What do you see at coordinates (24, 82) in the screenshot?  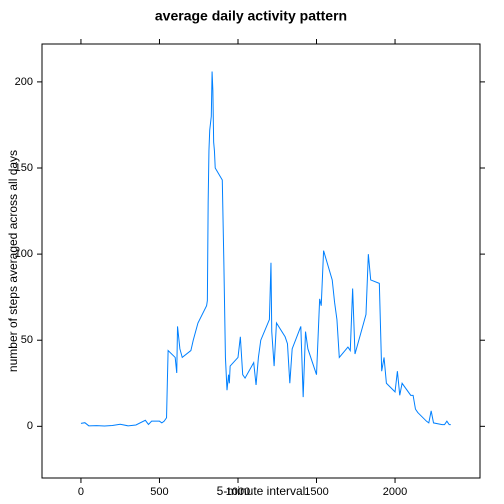 I see `y-tick-label: 200` at bounding box center [24, 82].